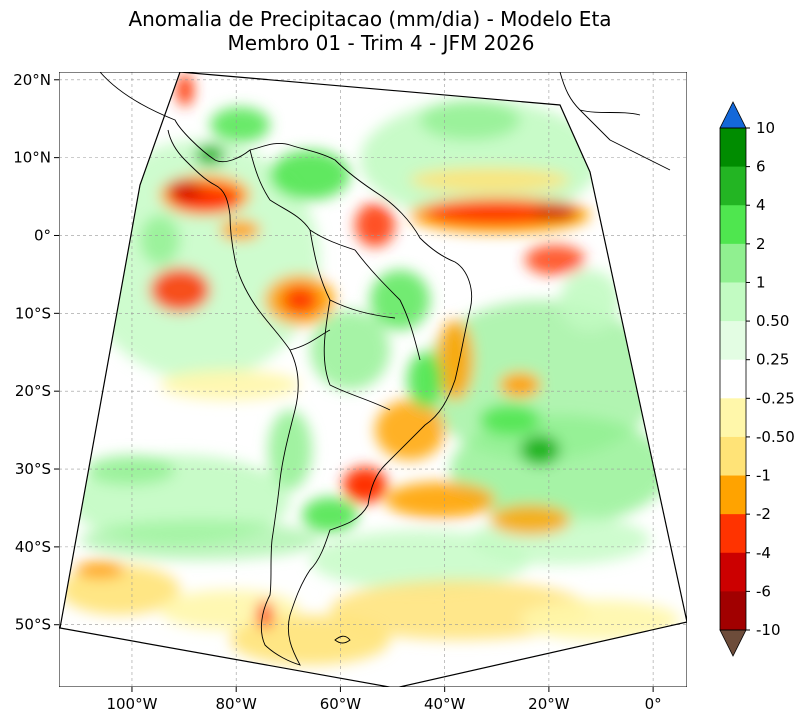  What do you see at coordinates (32, 158) in the screenshot?
I see `y-tick-label: 10°N` at bounding box center [32, 158].